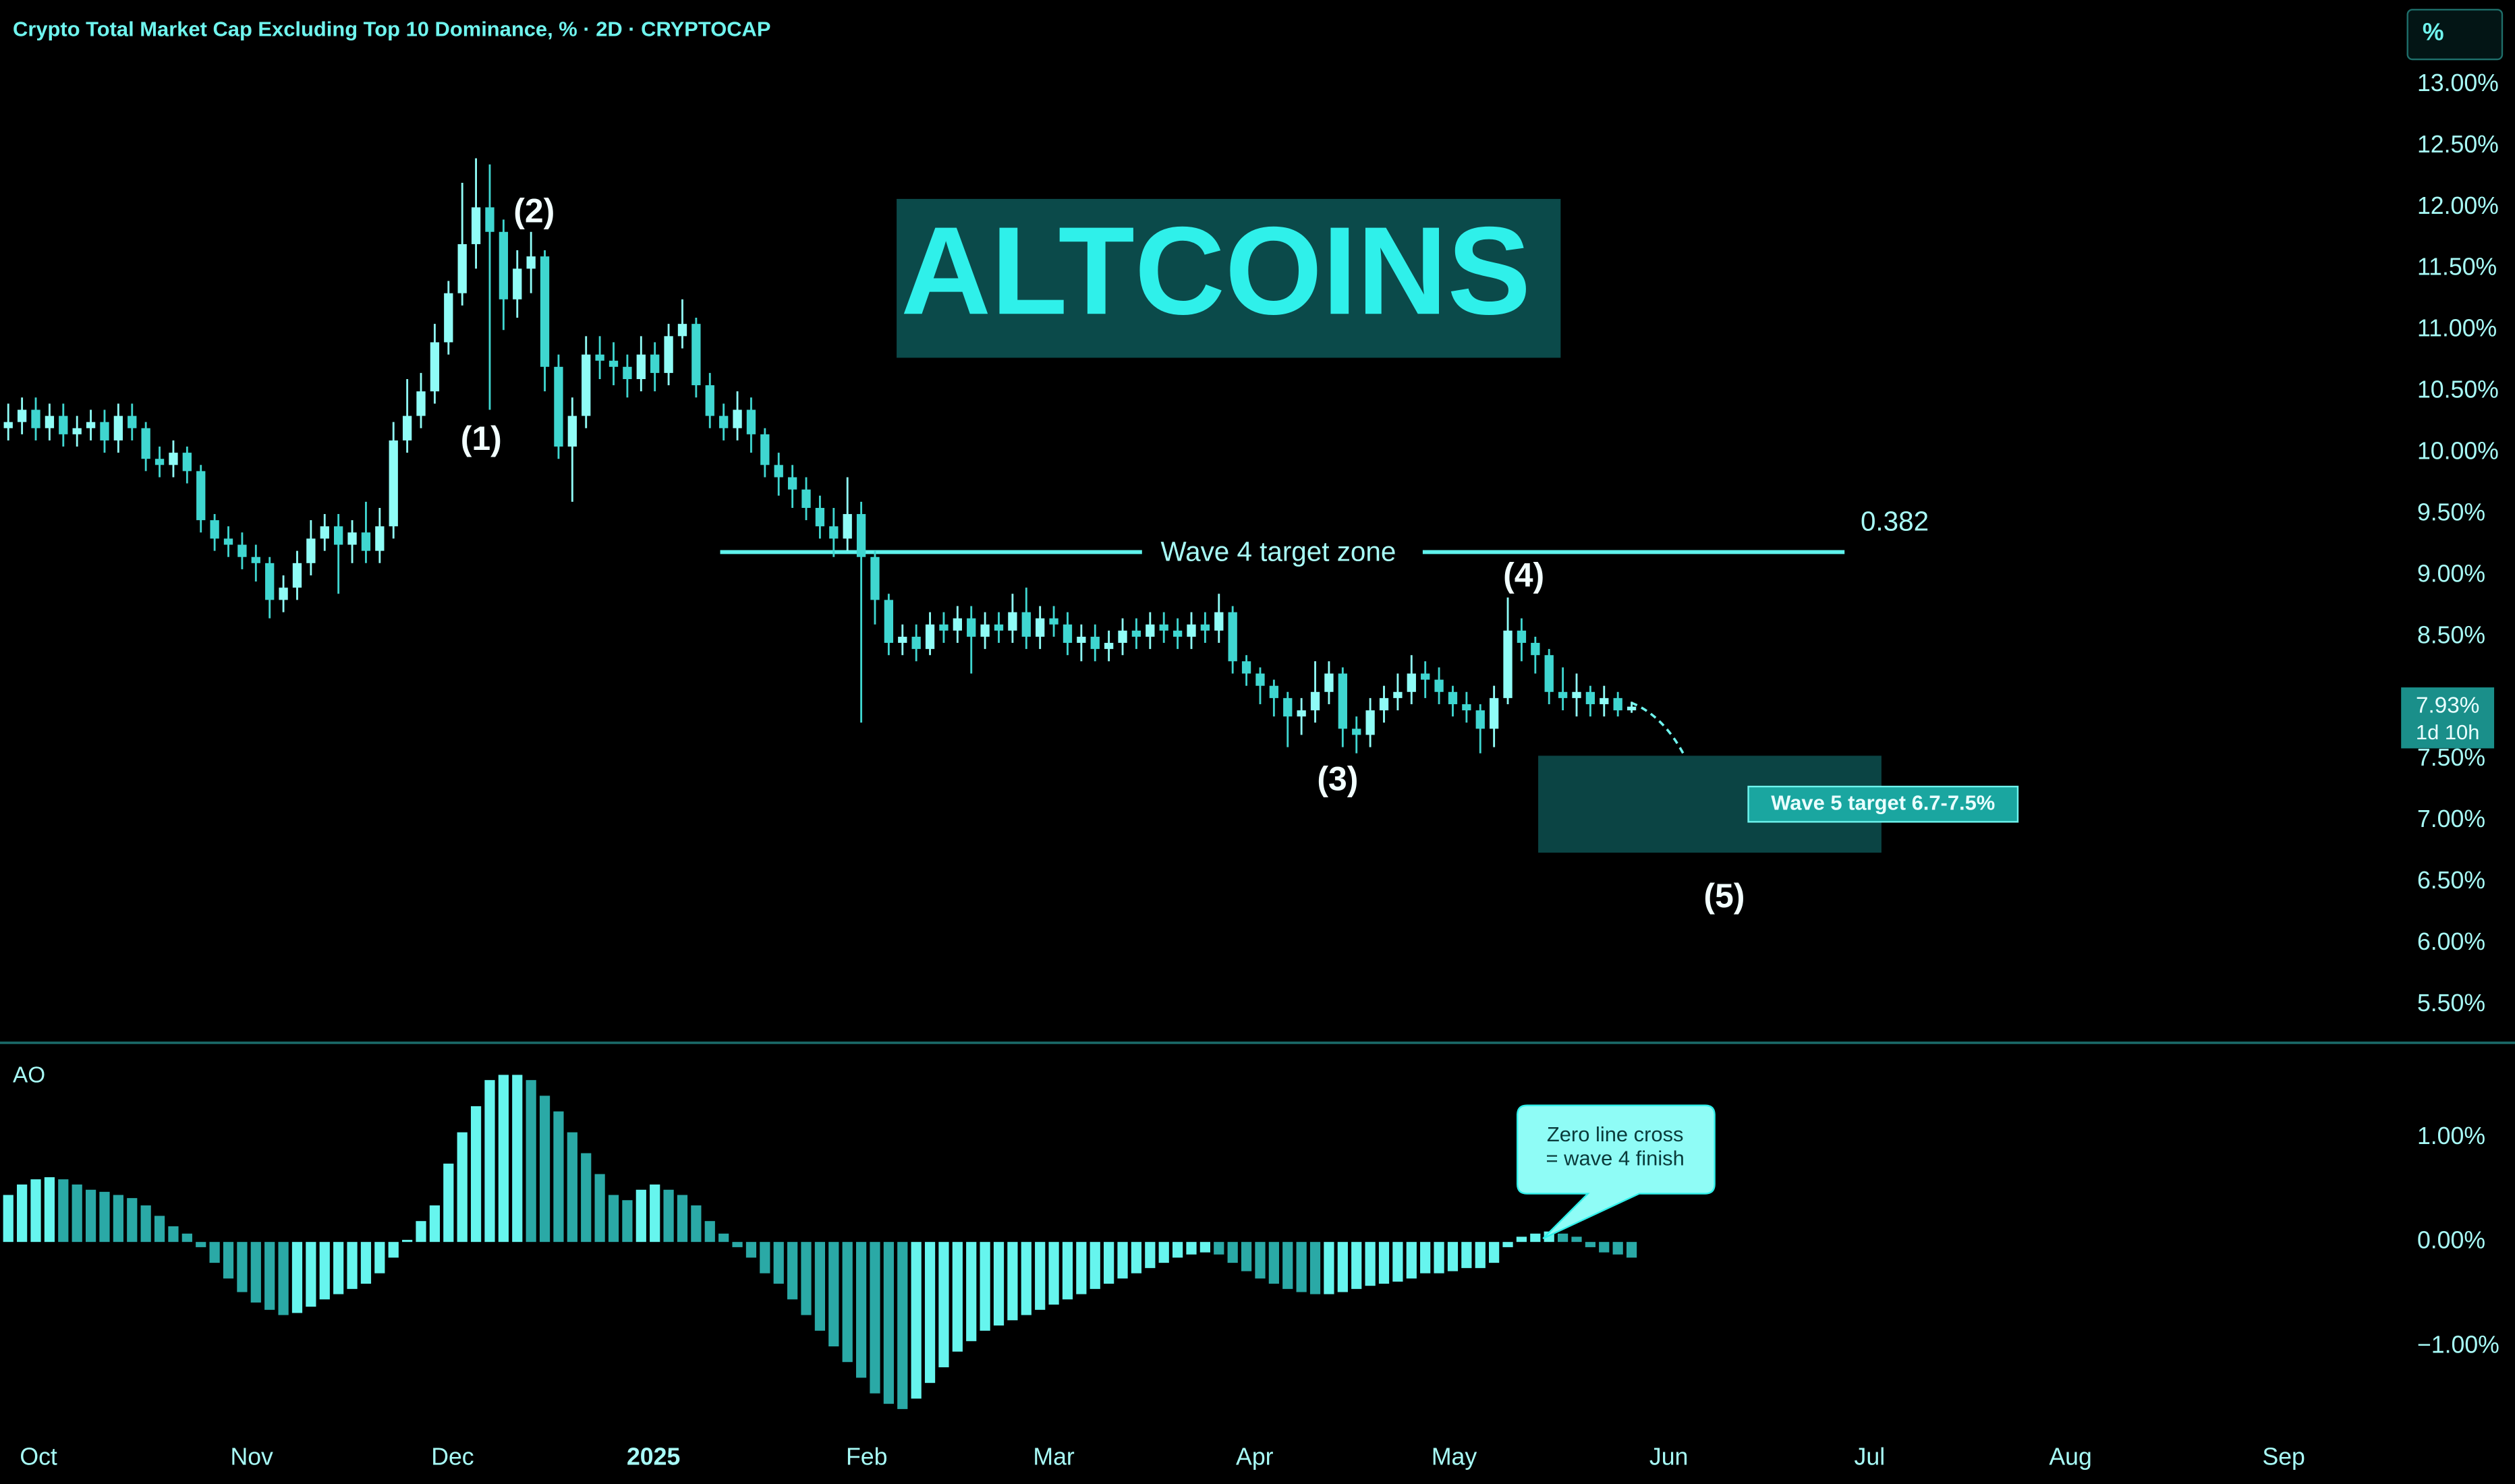 The height and width of the screenshot is (1484, 2515). I want to click on y-tick-label: 12.00%, so click(2458, 206).